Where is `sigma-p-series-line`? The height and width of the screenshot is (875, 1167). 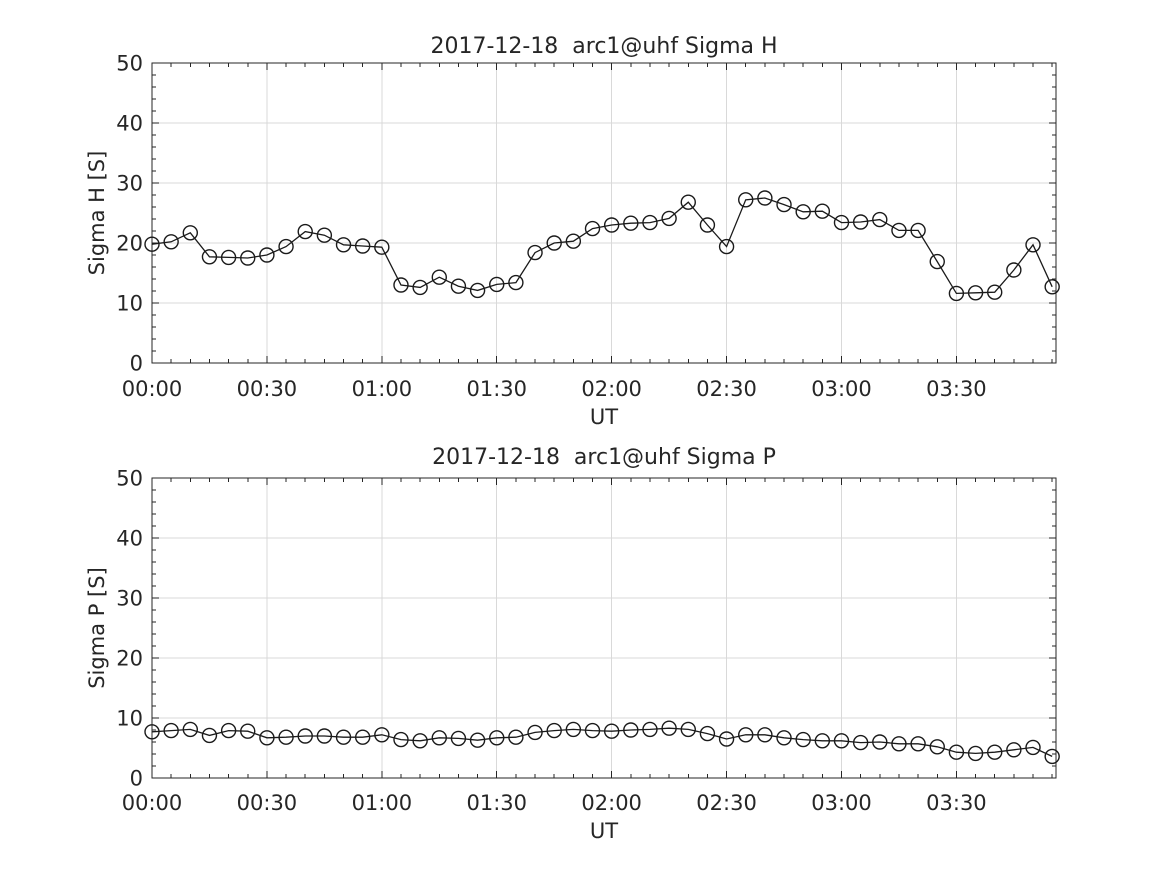 sigma-p-series-line is located at coordinates (602, 742).